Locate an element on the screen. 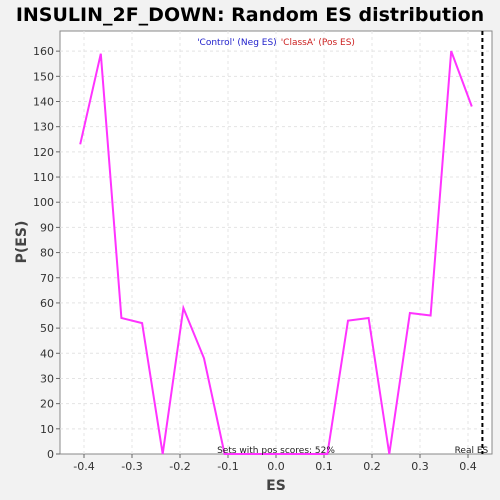 Image resolution: width=500 pixels, height=500 pixels. y-axis-label: P(ES) is located at coordinates (22, 242).